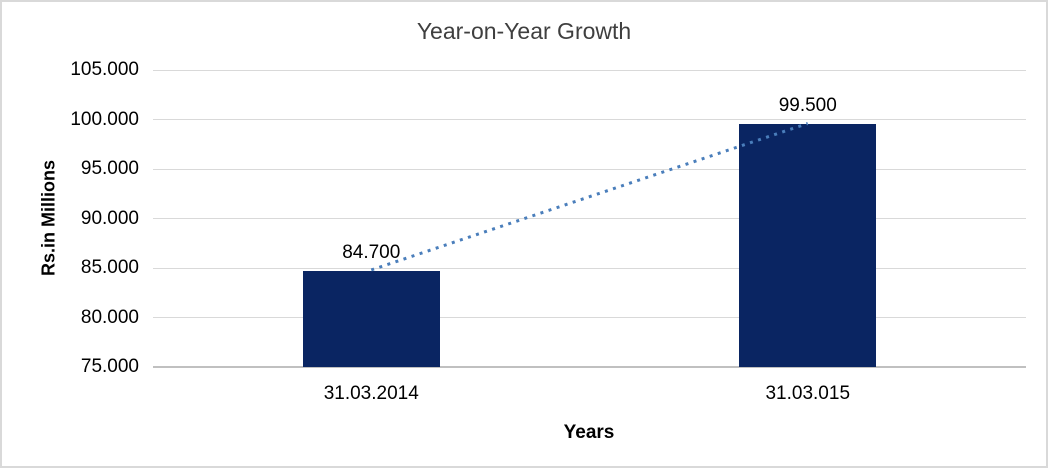 The width and height of the screenshot is (1048, 468). I want to click on trendline-dotted, so click(589, 197).